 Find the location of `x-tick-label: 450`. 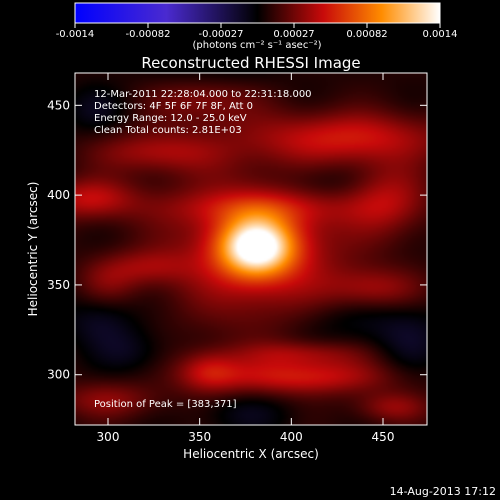

x-tick-label: 450 is located at coordinates (383, 437).